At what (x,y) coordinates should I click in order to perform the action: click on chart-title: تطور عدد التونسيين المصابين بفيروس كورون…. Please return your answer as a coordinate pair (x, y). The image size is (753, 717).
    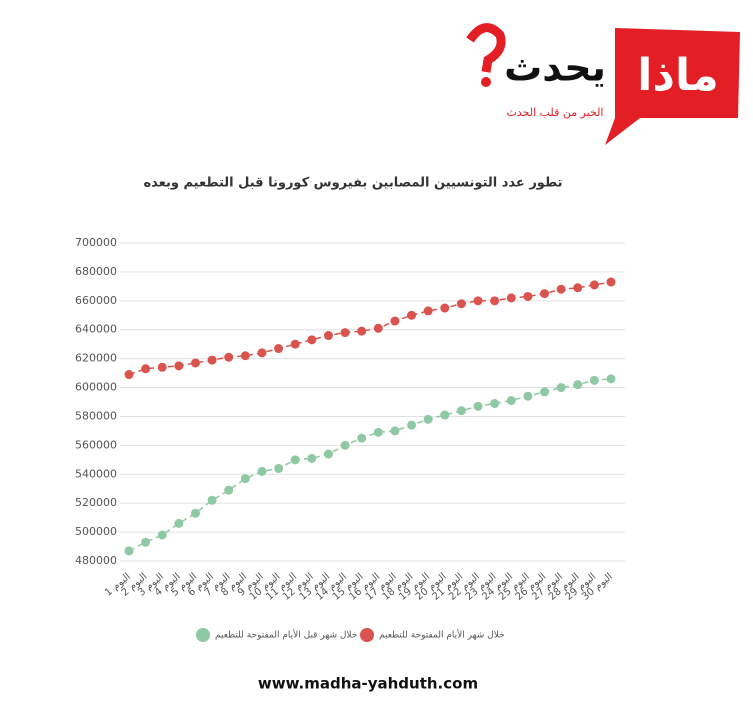
    Looking at the image, I should click on (352, 183).